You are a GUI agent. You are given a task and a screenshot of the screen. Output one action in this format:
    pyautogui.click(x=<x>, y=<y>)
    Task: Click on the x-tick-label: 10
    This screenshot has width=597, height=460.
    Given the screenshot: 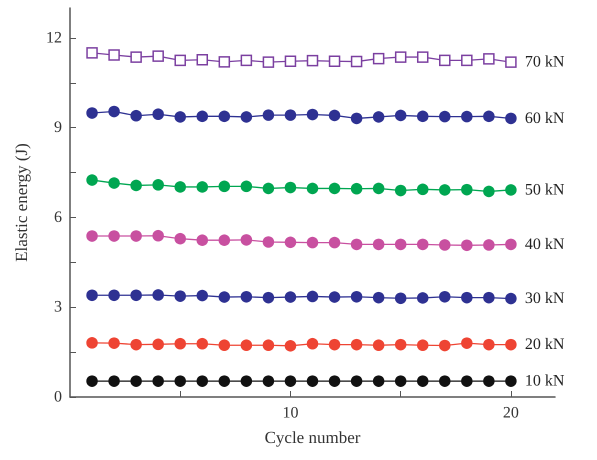 What is the action you would take?
    pyautogui.click(x=290, y=413)
    